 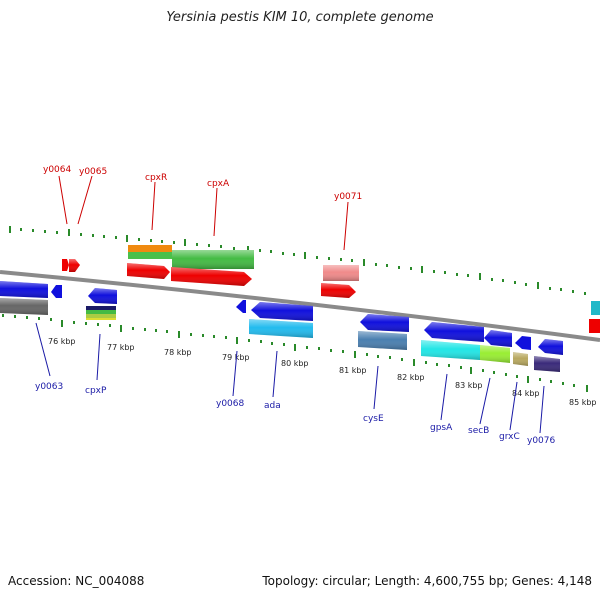 What do you see at coordinates (85, 200) in the screenshot?
I see `leader-y0065` at bounding box center [85, 200].